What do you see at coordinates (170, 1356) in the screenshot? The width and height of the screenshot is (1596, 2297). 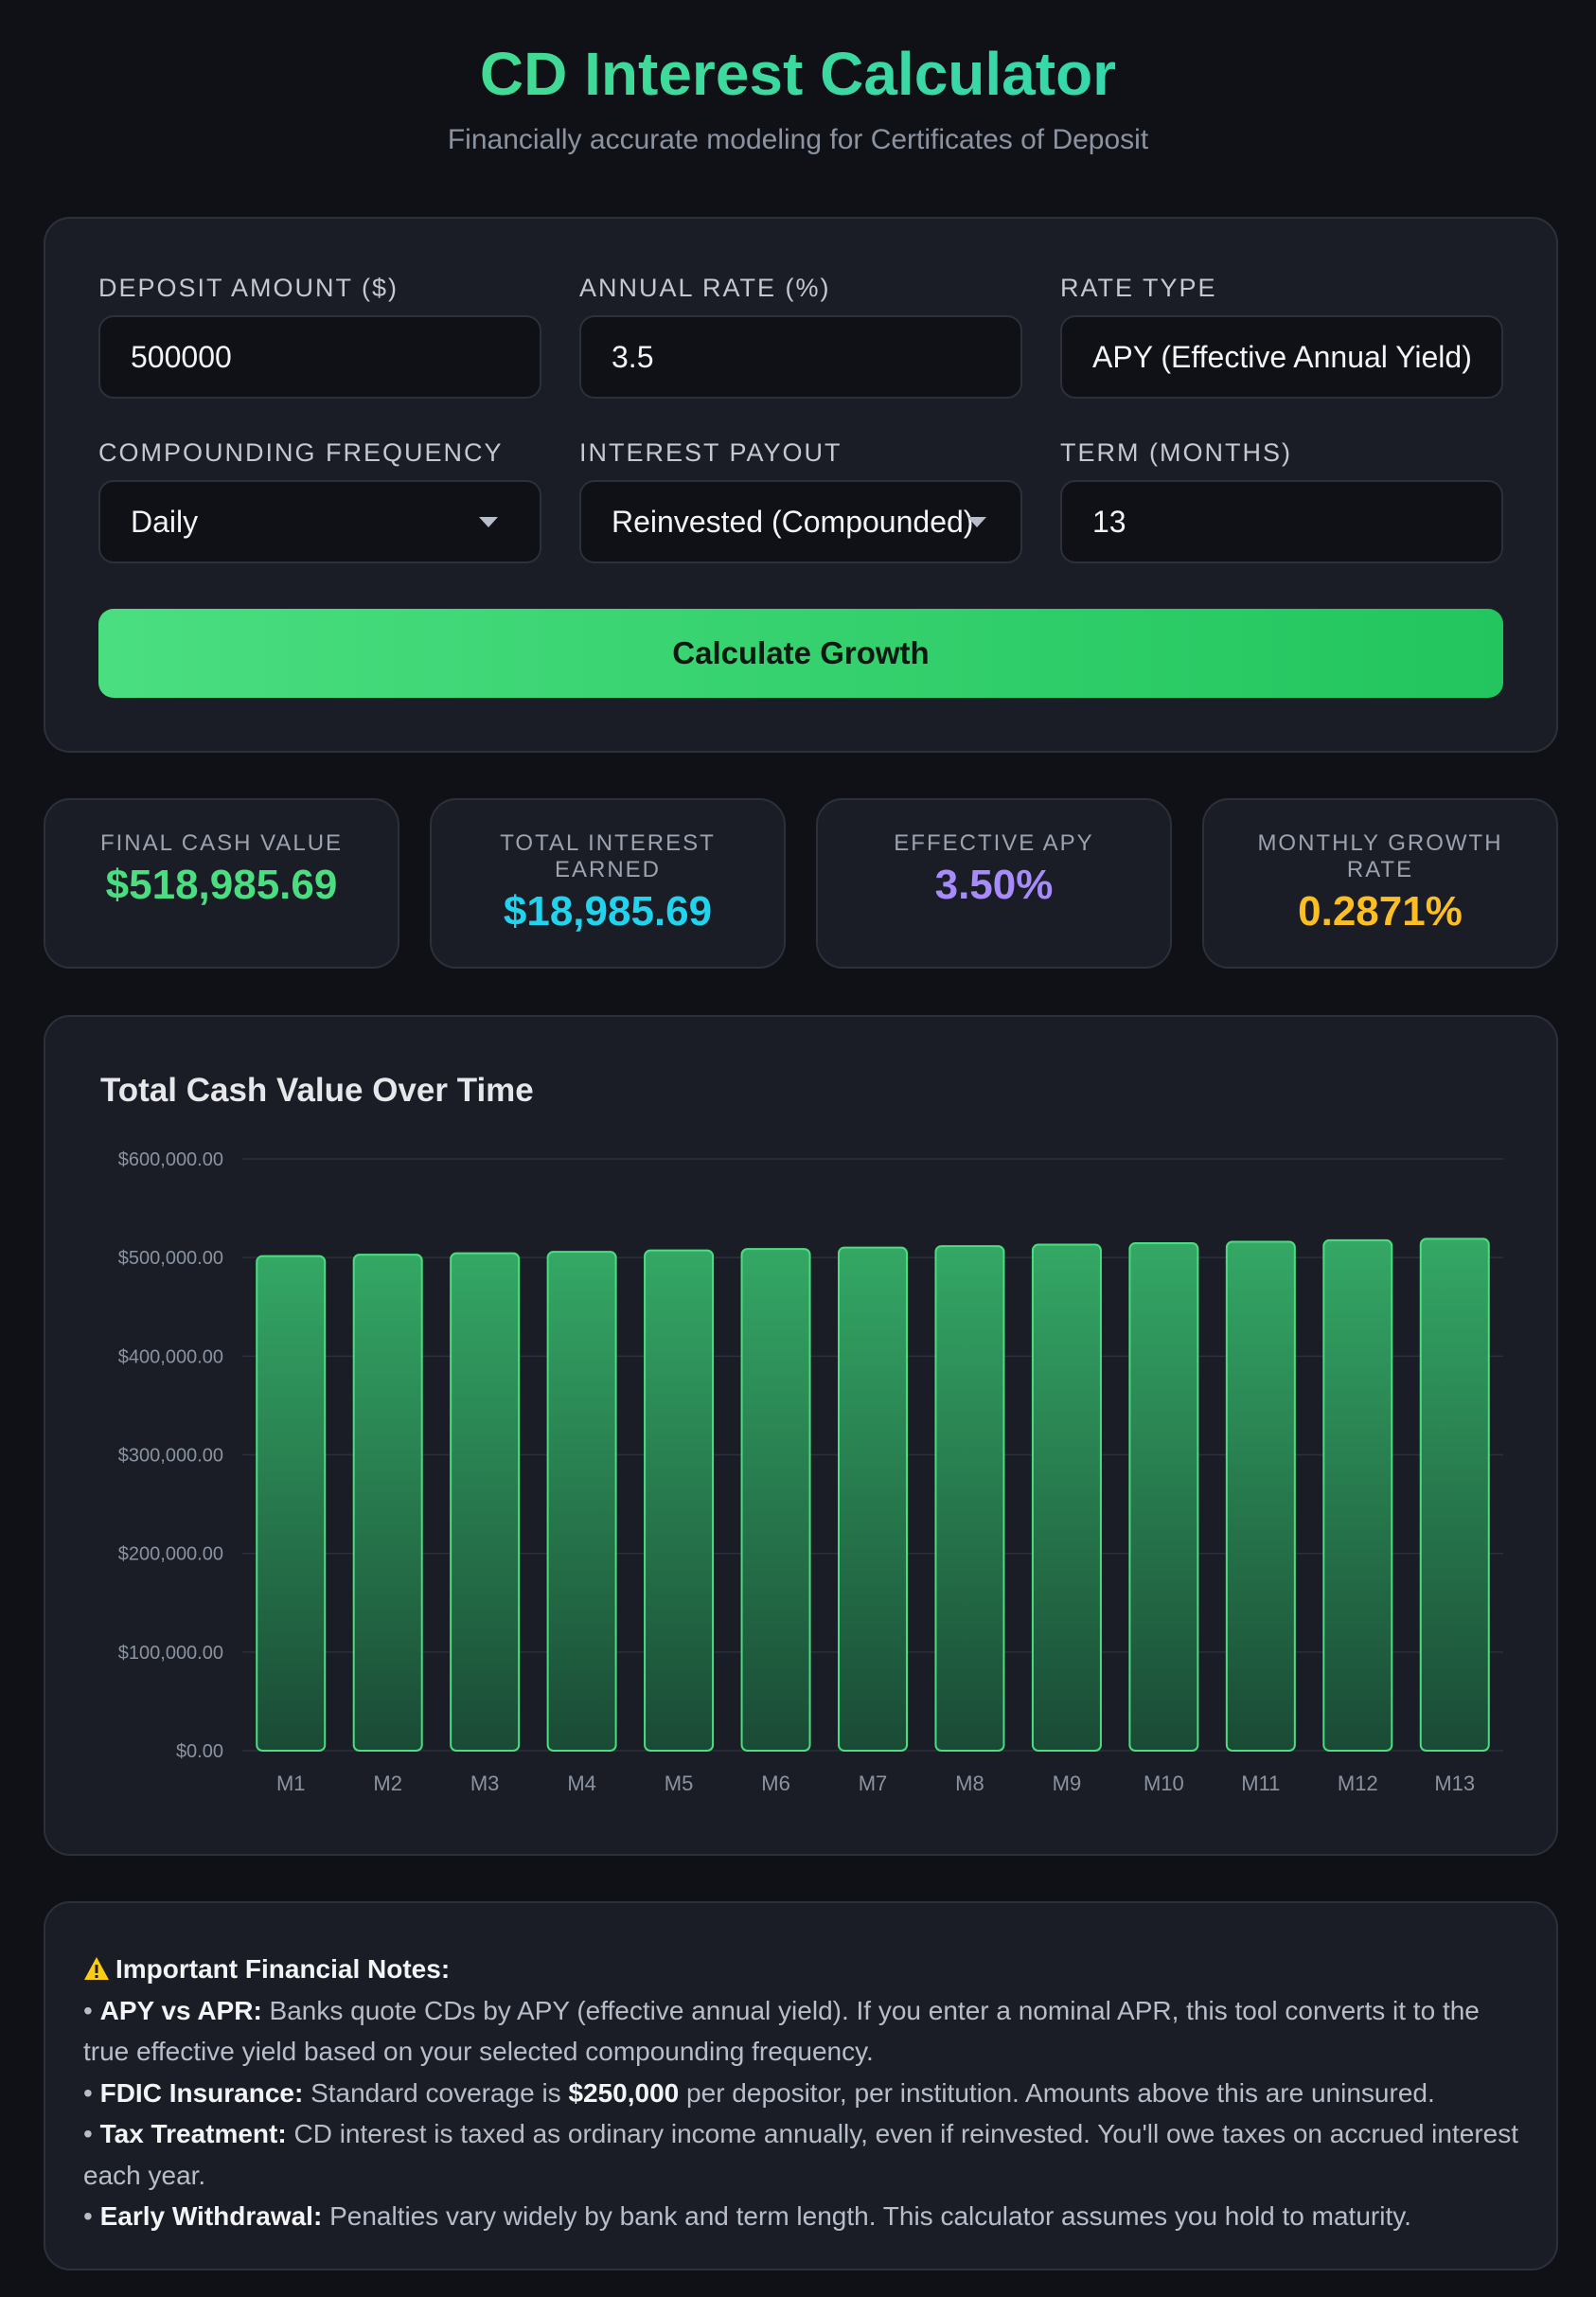 I see `y-tick-label: $400,000.00` at bounding box center [170, 1356].